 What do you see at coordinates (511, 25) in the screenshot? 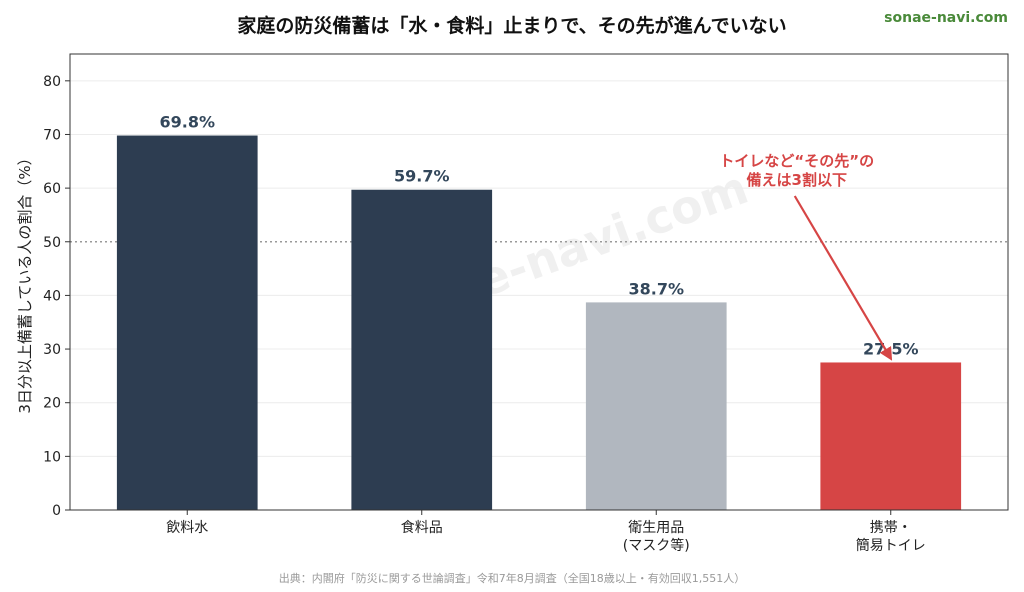
I see `chart-title: 家庭の防災備蓄は「水・食料」止まりで、その先が進んでいない` at bounding box center [511, 25].